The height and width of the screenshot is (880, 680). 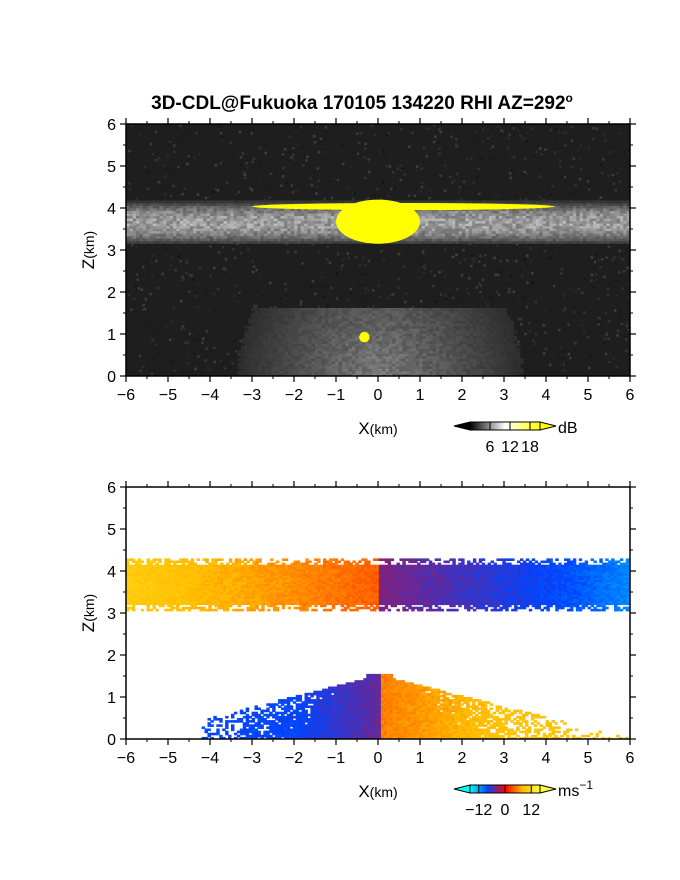 I want to click on velocity-colorbar: −12 0 12 ms−1, so click(x=523, y=798).